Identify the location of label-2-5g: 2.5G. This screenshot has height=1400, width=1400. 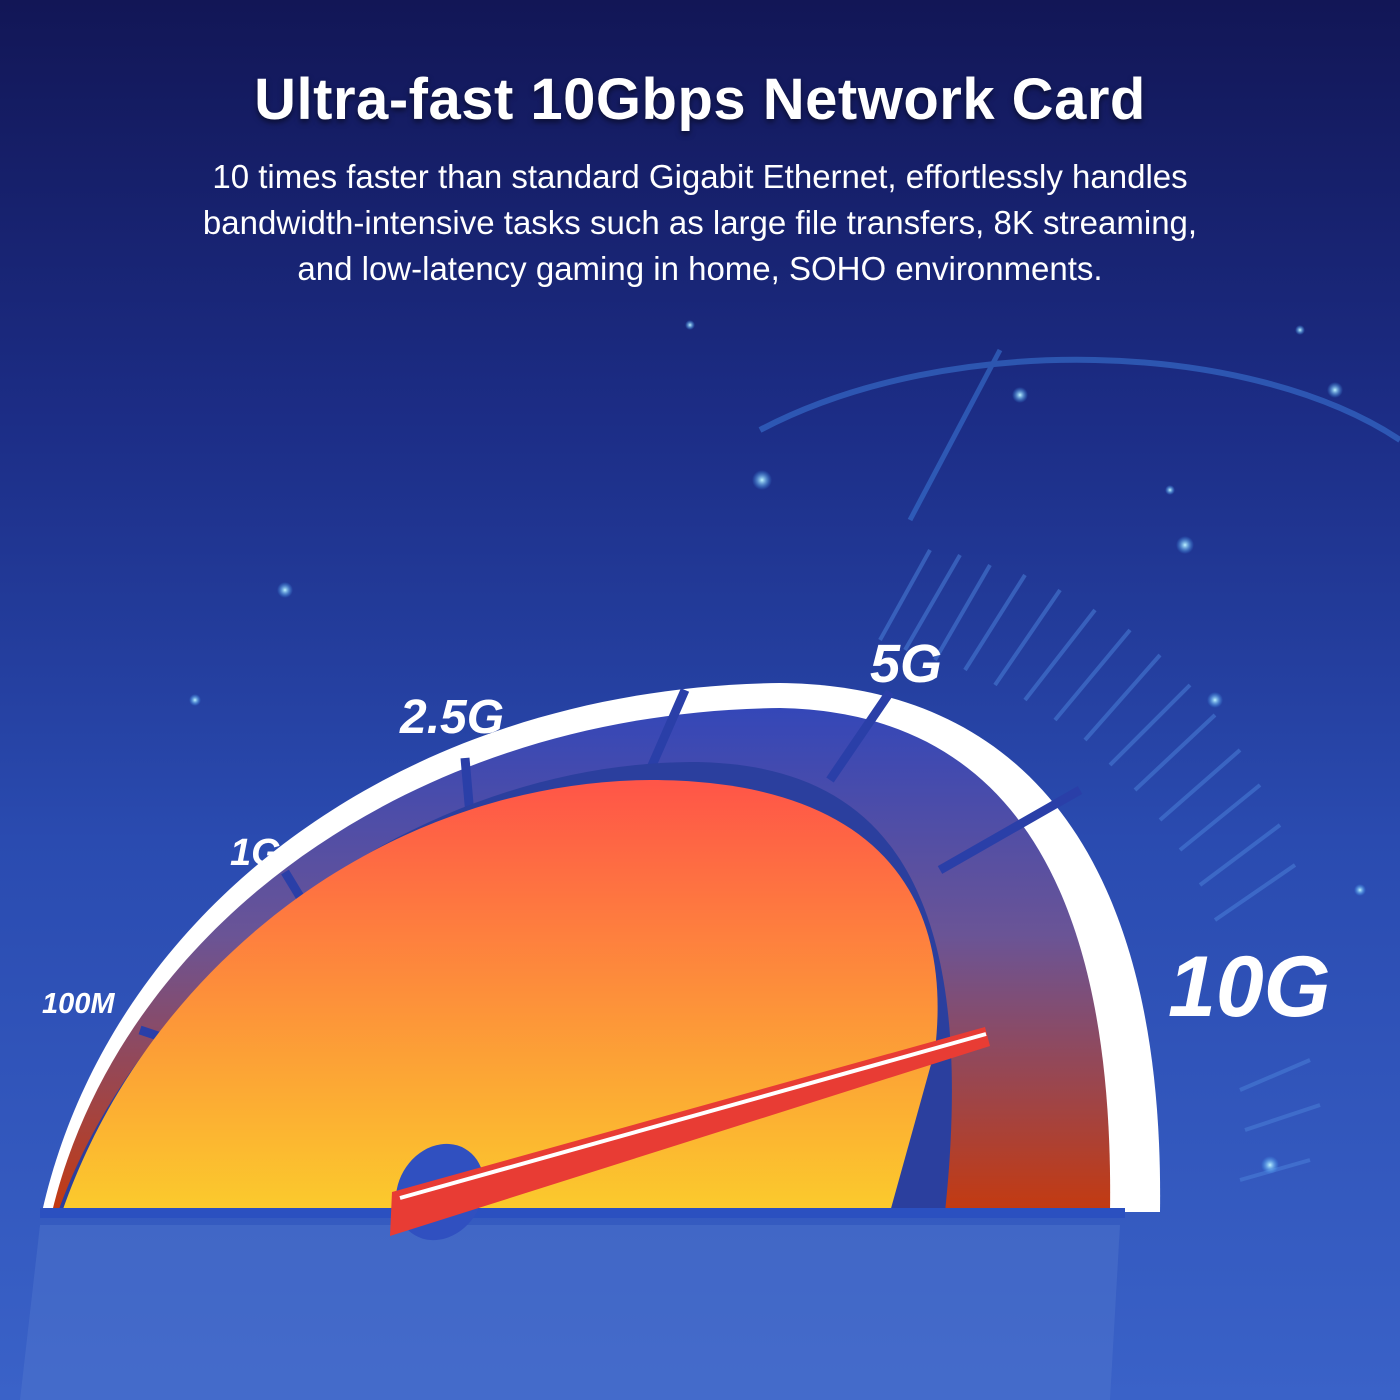
(451, 717).